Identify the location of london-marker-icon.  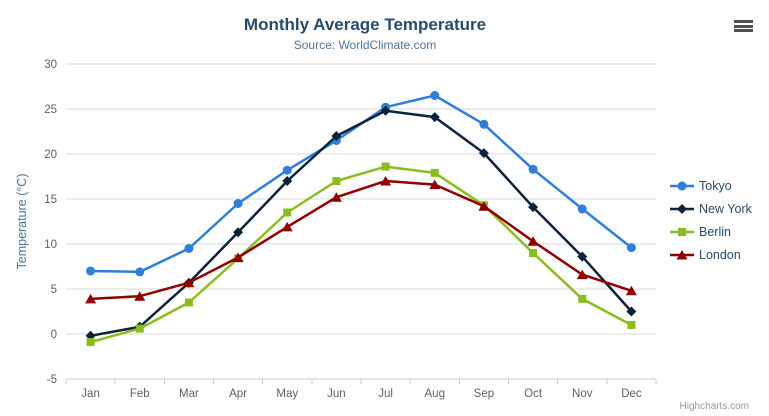
(682, 254).